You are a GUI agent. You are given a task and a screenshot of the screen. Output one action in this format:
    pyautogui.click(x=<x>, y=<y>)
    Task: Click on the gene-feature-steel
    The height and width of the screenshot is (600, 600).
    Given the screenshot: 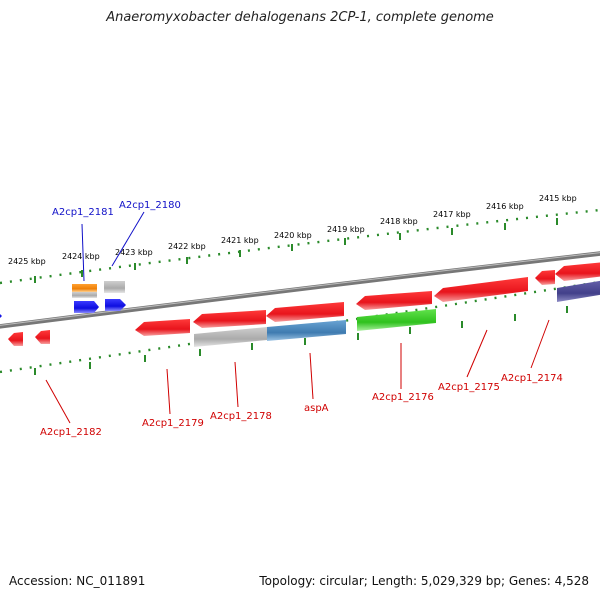 What is the action you would take?
    pyautogui.click(x=306, y=330)
    